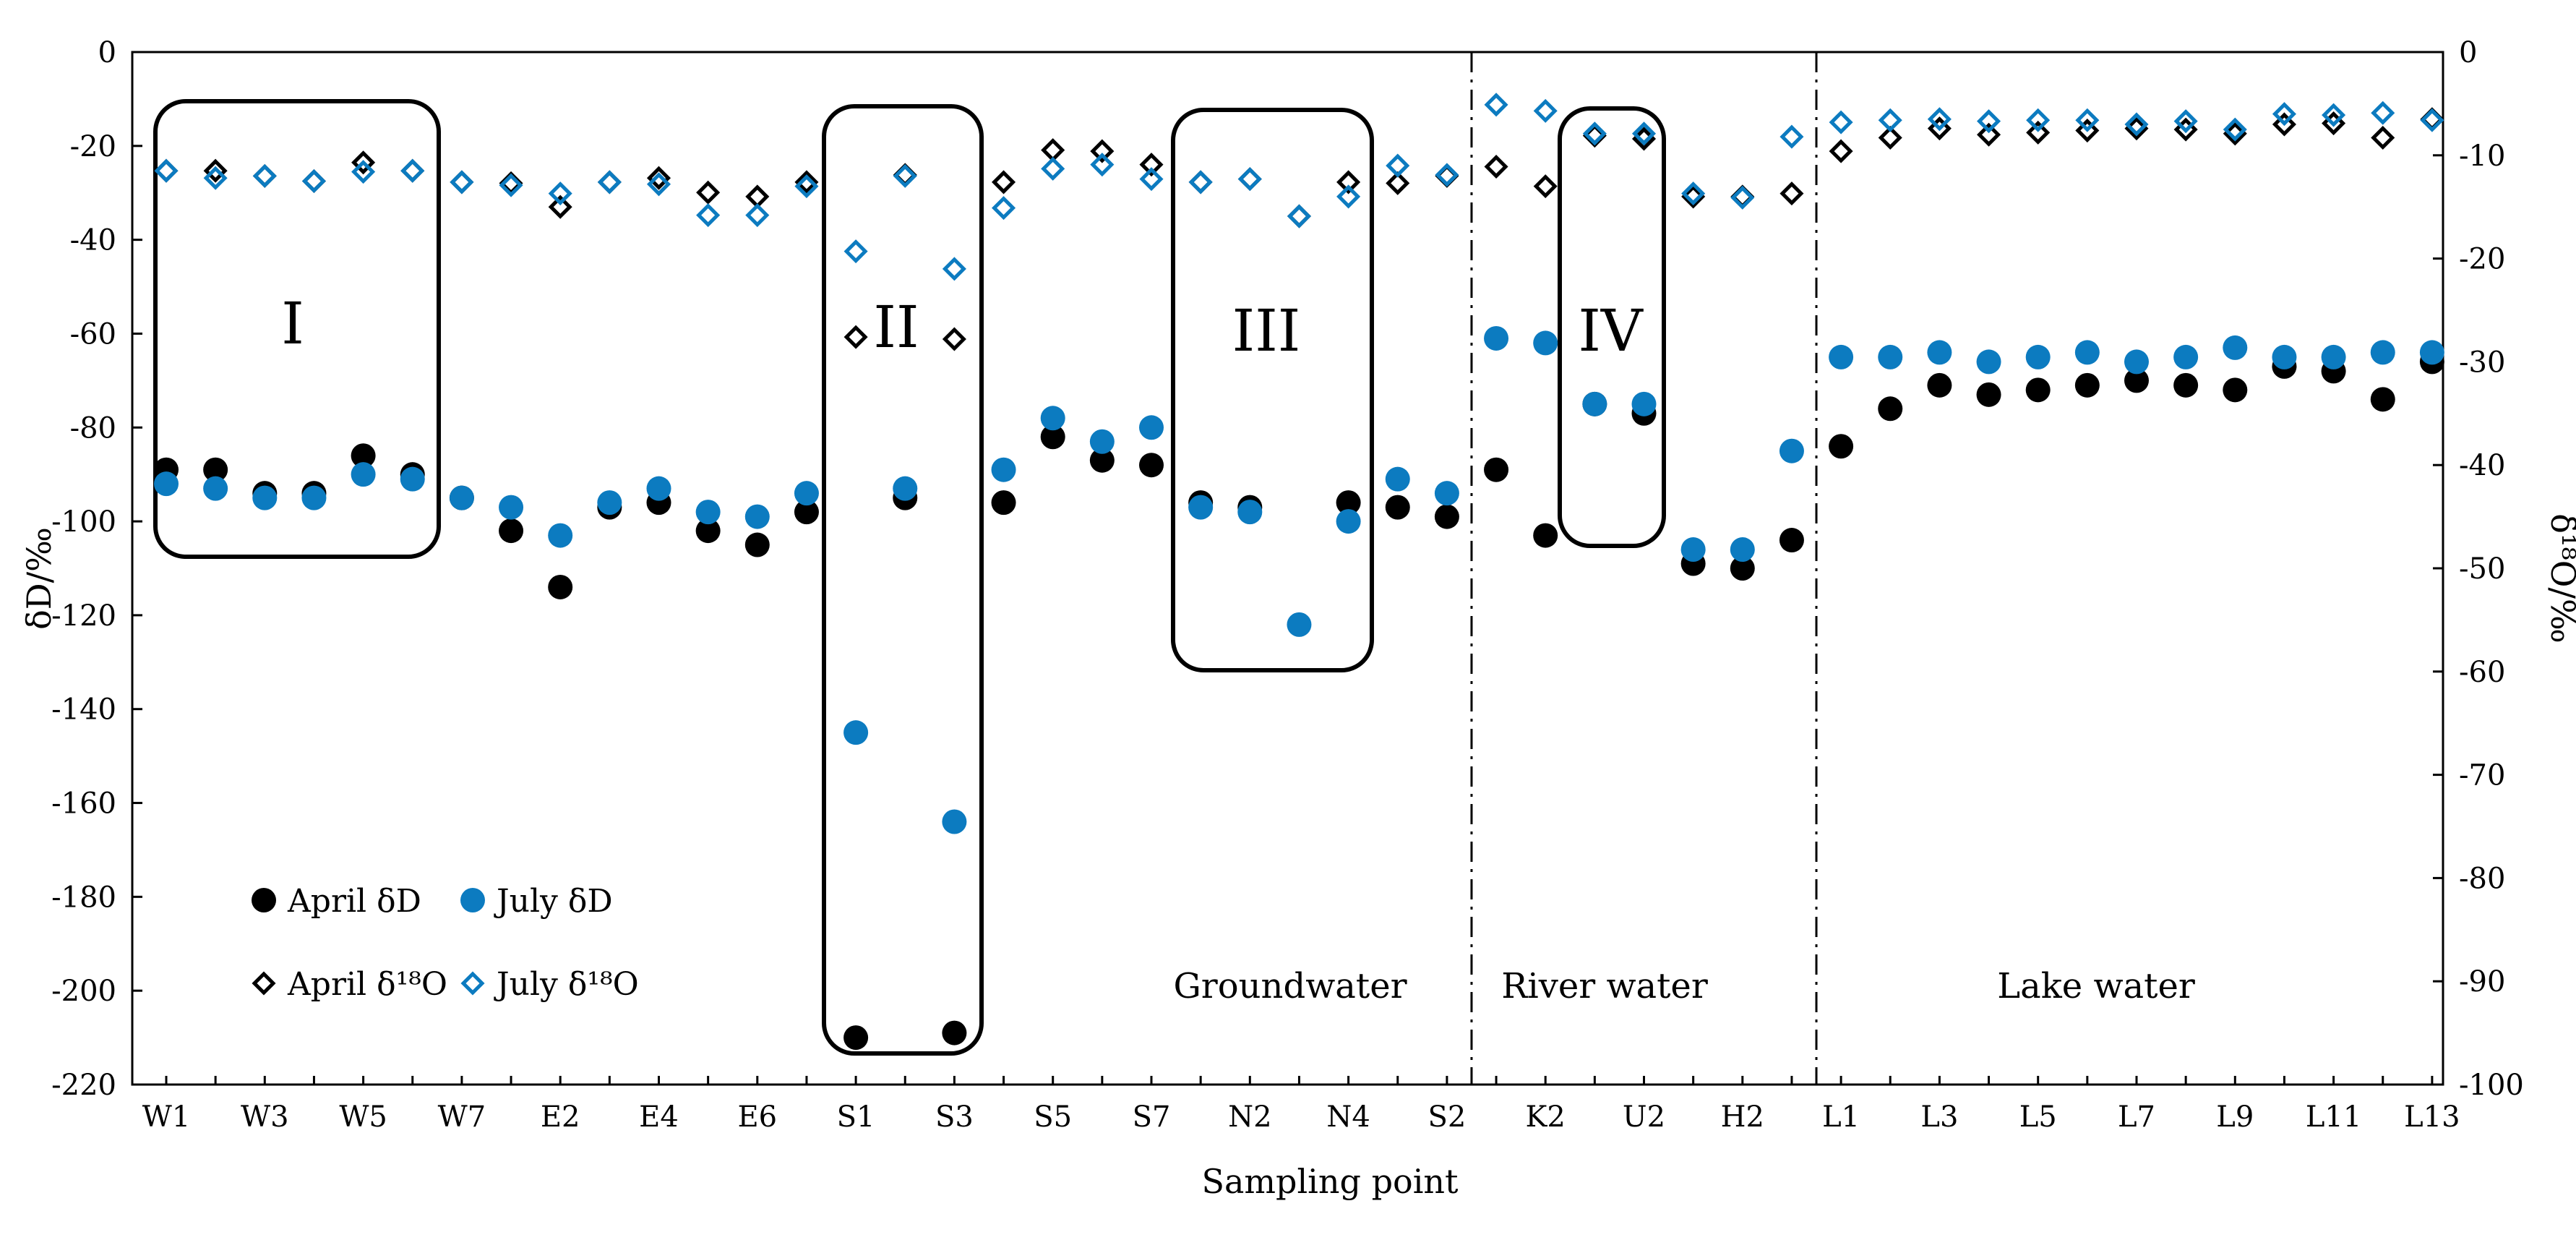  I want to click on legend-label: July δD, so click(554, 901).